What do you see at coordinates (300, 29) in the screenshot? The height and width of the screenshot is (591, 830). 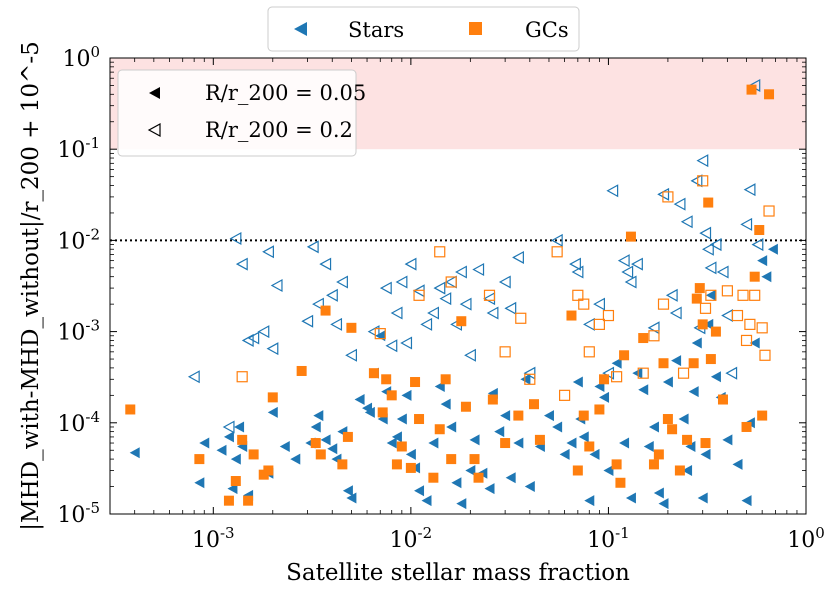 I see `legend-stars-marker` at bounding box center [300, 29].